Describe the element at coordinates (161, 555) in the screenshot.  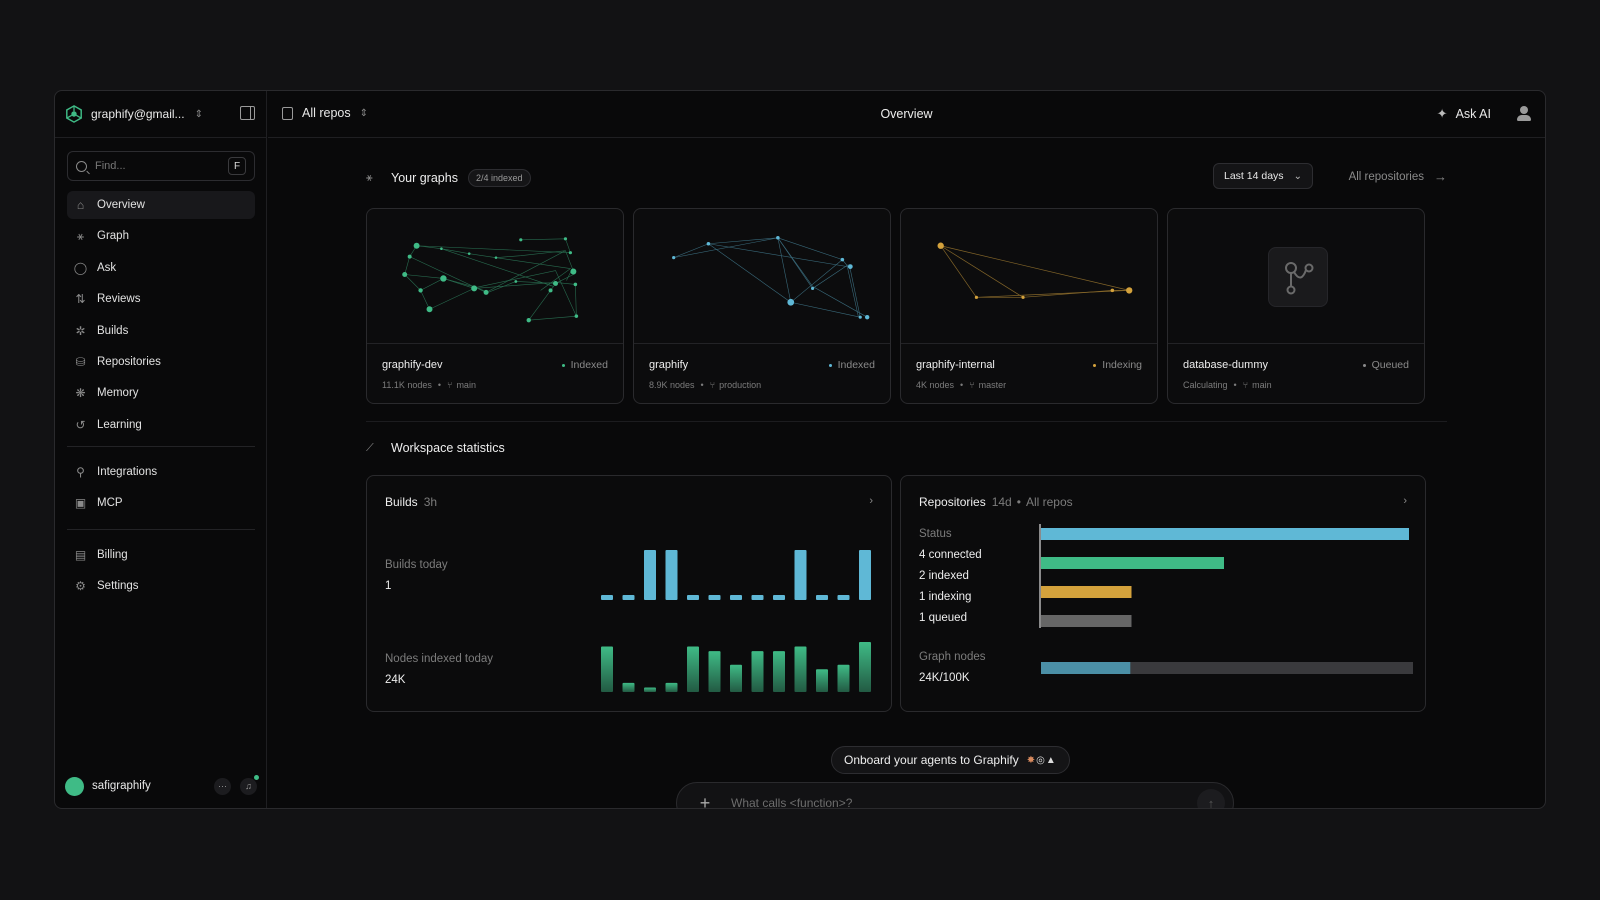
I see `sidebar-item-billing: ▤ Billing` at that location.